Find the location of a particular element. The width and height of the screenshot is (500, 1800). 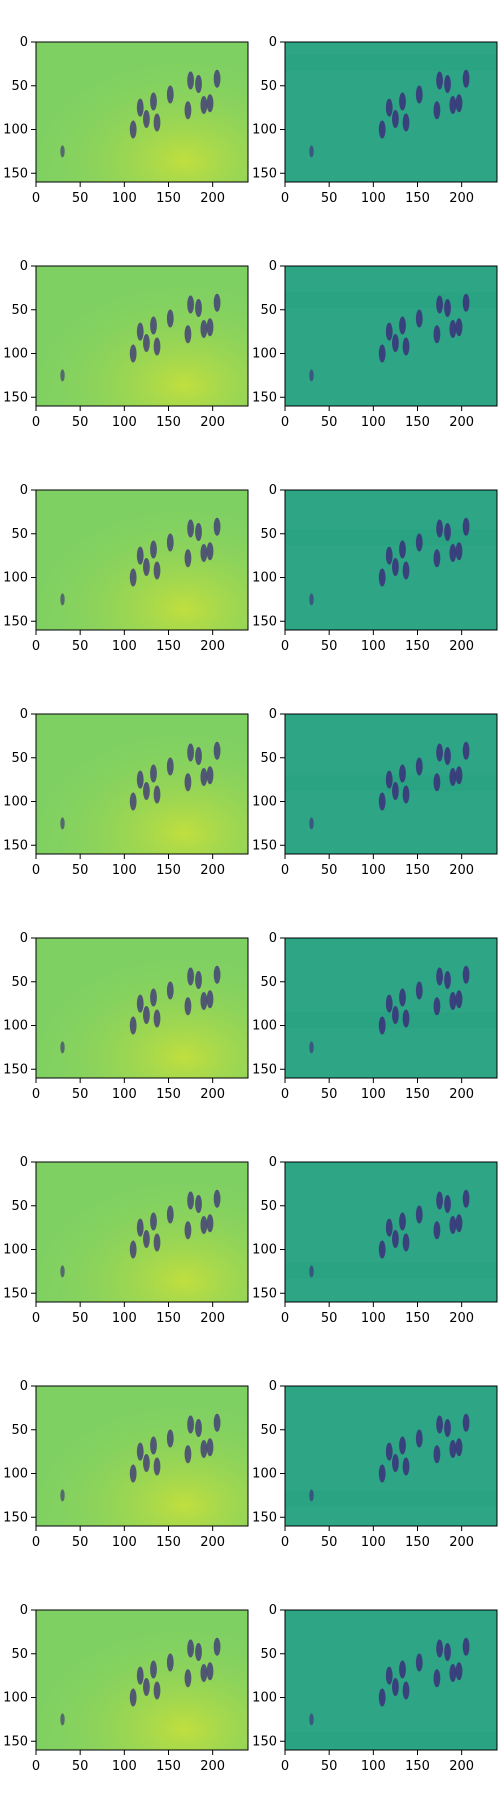

y-tick-label: 100 is located at coordinates (264, 130).